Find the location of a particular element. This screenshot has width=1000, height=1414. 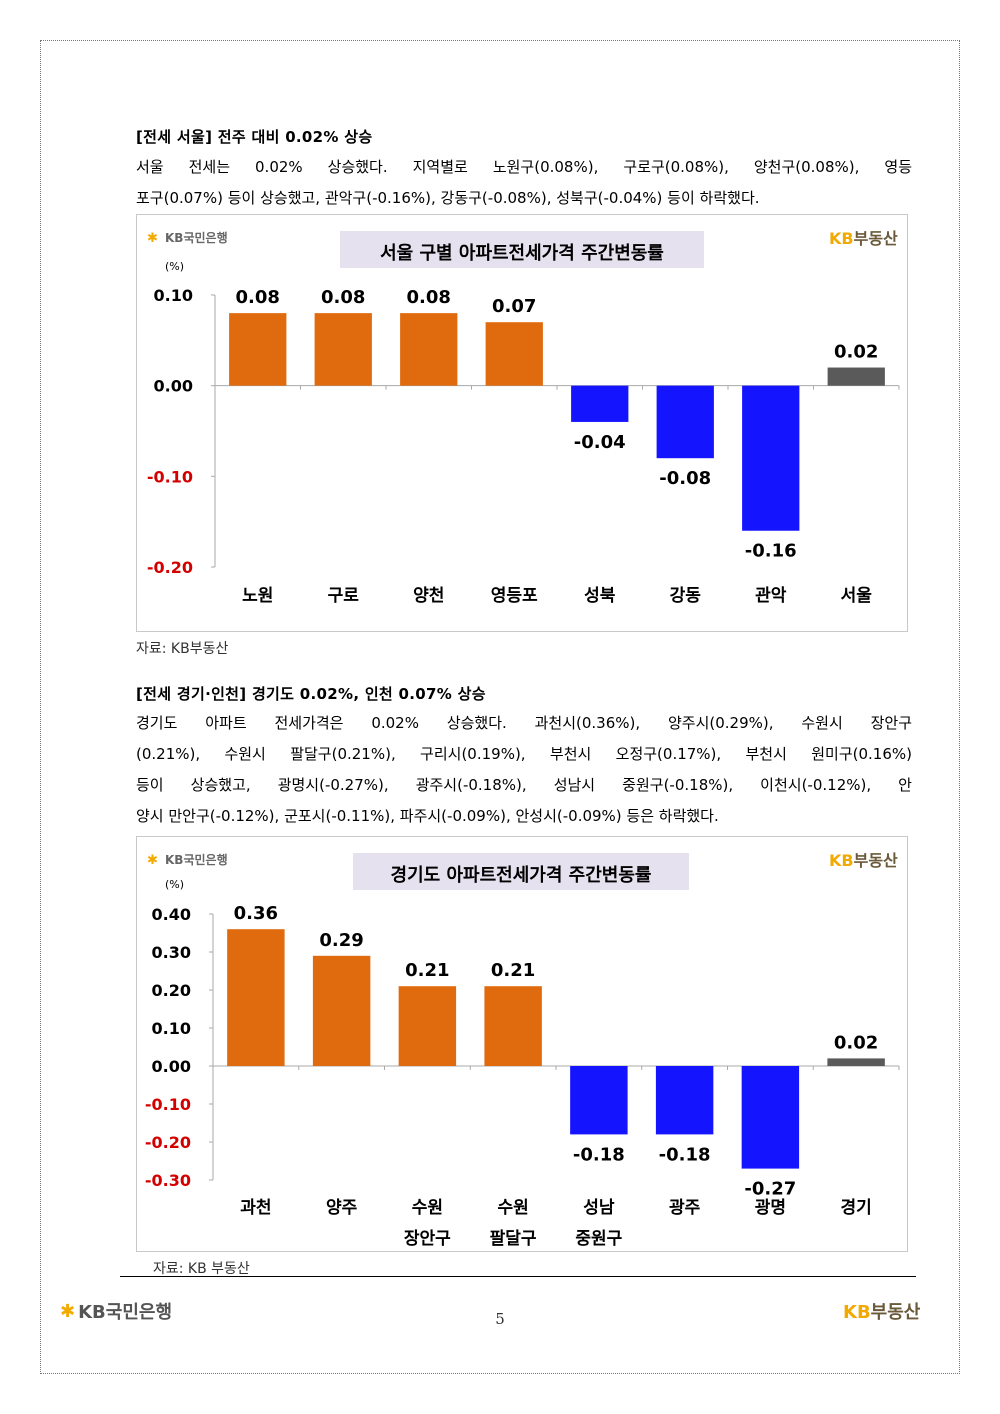

category-label: 성남 is located at coordinates (599, 1208).